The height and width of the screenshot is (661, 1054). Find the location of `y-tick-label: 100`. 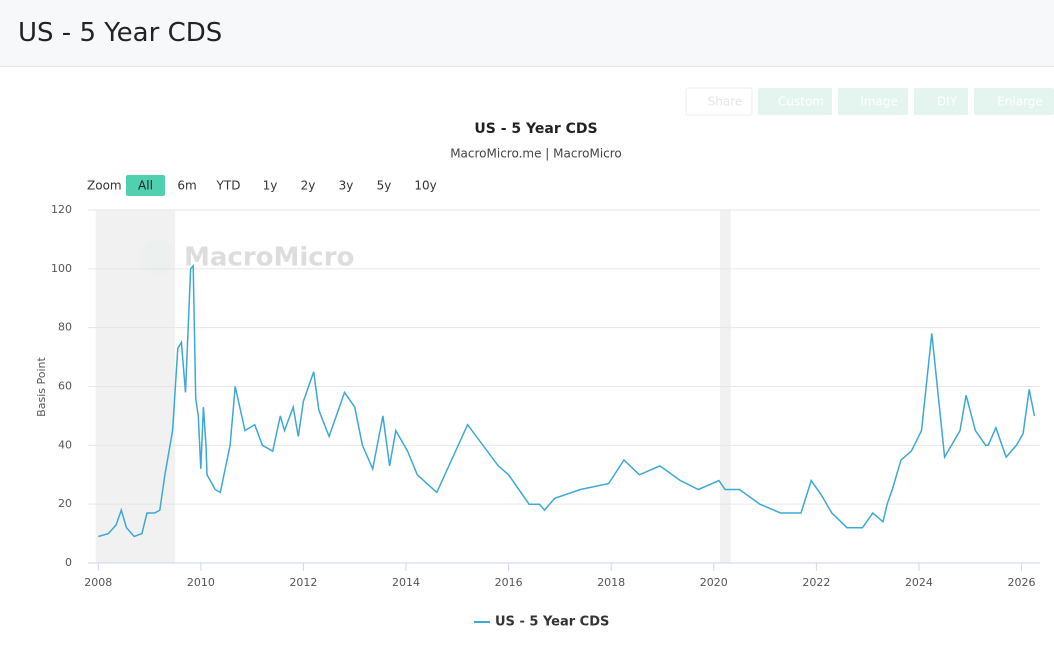

y-tick-label: 100 is located at coordinates (61, 268).